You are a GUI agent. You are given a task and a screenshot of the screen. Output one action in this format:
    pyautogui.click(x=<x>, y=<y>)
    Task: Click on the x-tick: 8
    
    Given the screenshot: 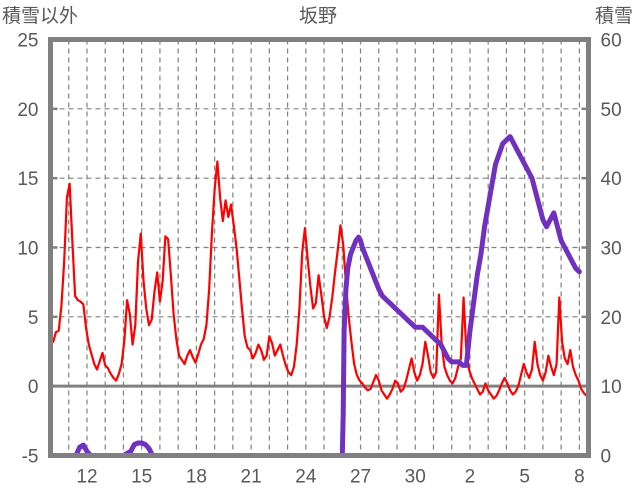 What is the action you would take?
    pyautogui.click(x=579, y=477)
    